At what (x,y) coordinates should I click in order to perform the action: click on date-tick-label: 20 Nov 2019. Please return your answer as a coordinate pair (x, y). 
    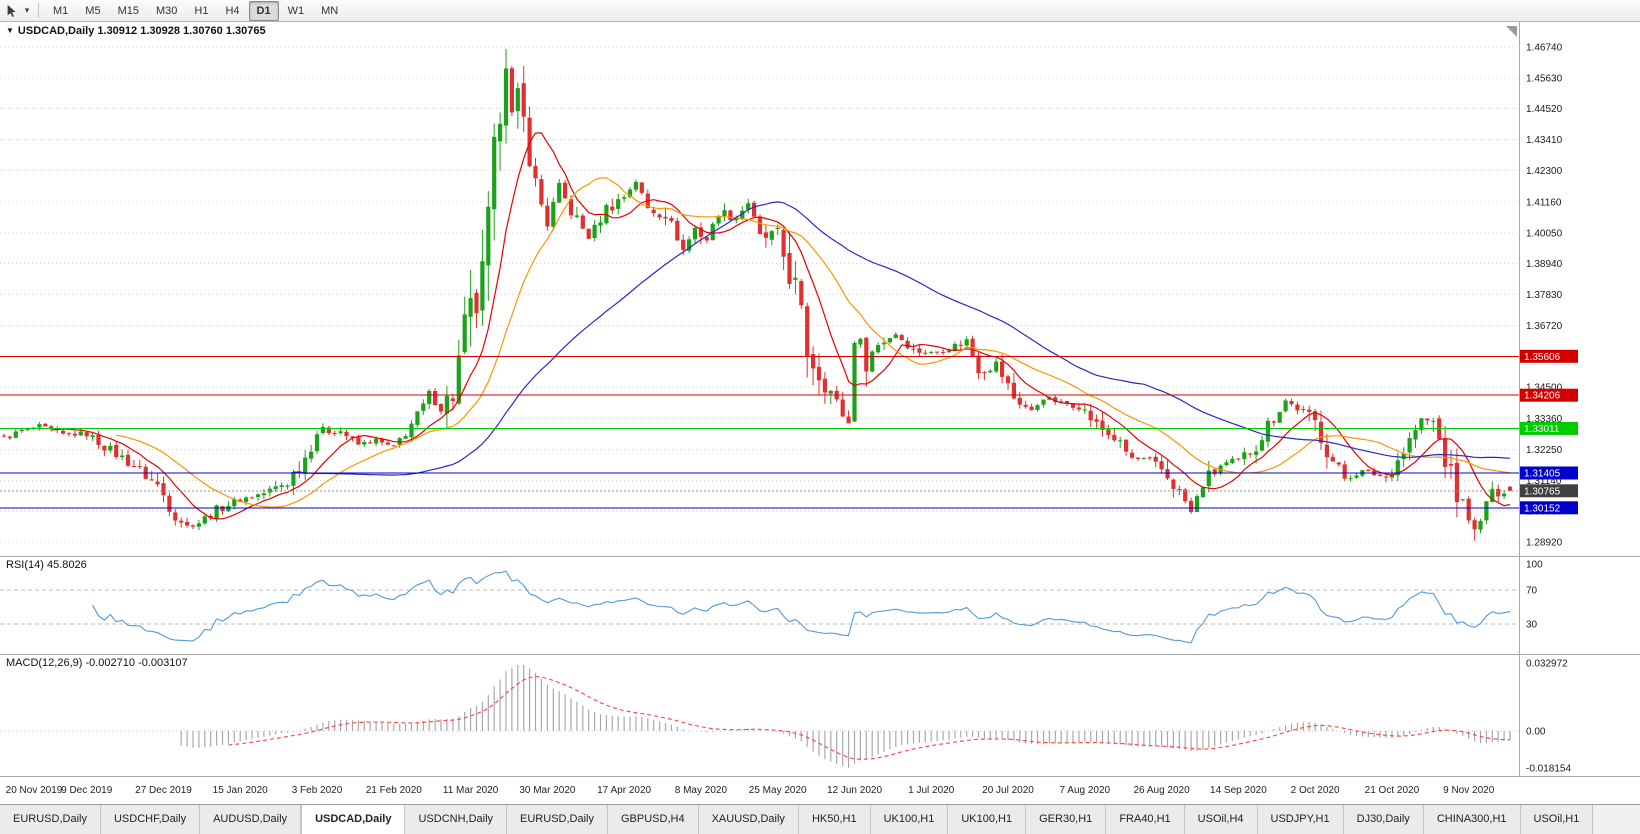
    Looking at the image, I should click on (34, 790).